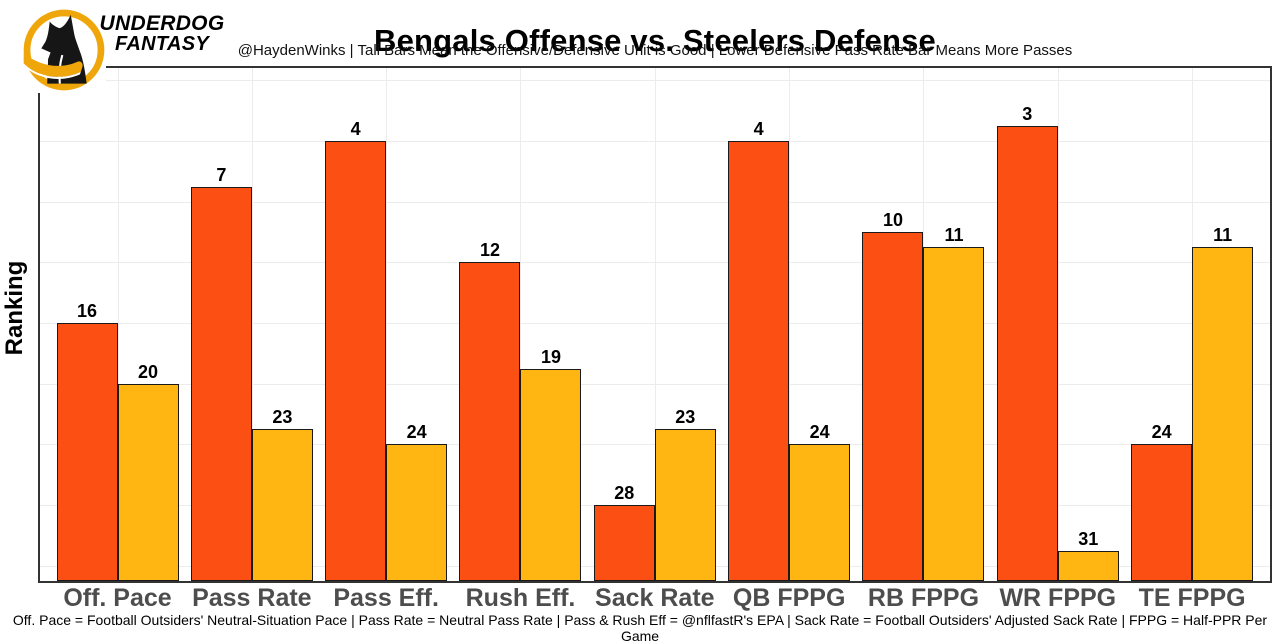 This screenshot has width=1280, height=644. Describe the element at coordinates (654, 40) in the screenshot. I see `page-title: Bengals Offense vs. Steelers Defense` at that location.